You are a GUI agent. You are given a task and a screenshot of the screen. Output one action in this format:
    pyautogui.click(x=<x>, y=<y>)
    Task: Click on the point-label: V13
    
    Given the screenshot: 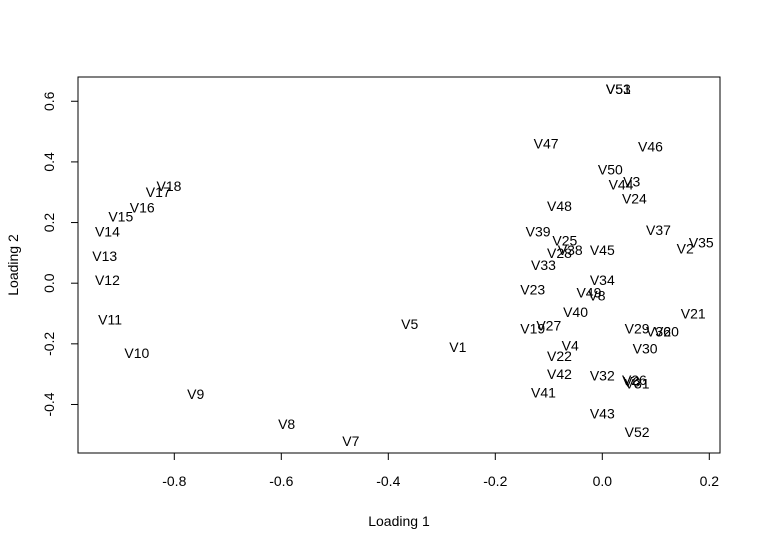 What is the action you would take?
    pyautogui.click(x=104, y=256)
    